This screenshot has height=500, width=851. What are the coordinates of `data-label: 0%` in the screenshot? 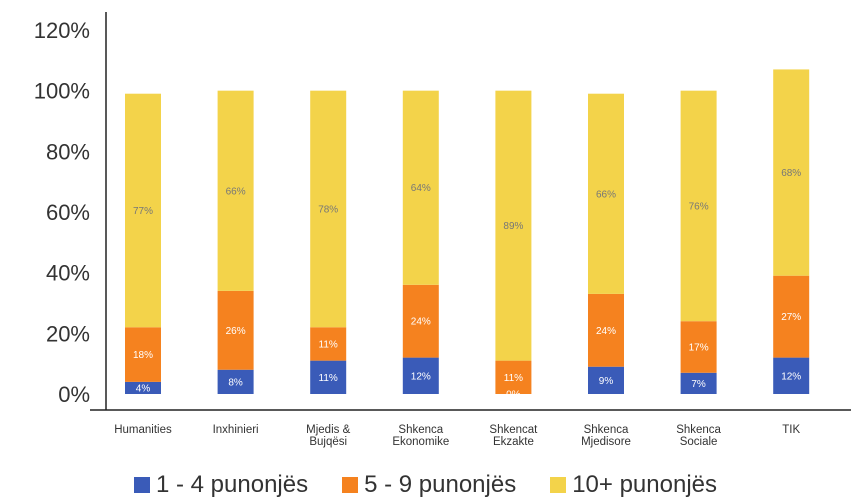 It's located at (513, 395).